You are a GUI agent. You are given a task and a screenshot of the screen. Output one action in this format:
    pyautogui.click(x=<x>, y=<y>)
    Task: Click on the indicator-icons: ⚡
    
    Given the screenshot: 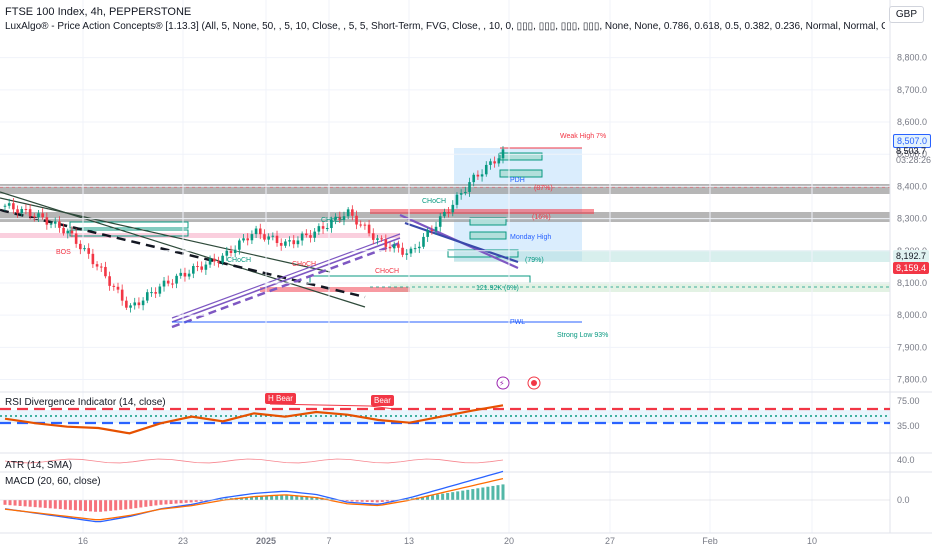 What is the action you would take?
    pyautogui.click(x=518, y=383)
    